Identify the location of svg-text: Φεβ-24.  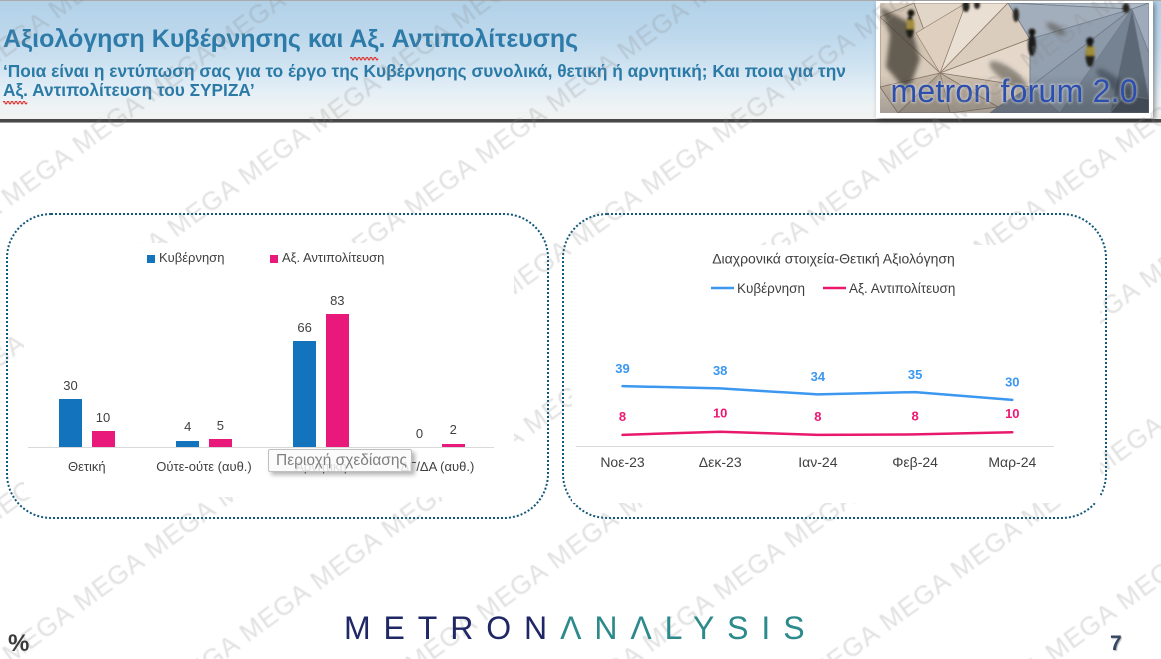
(915, 462).